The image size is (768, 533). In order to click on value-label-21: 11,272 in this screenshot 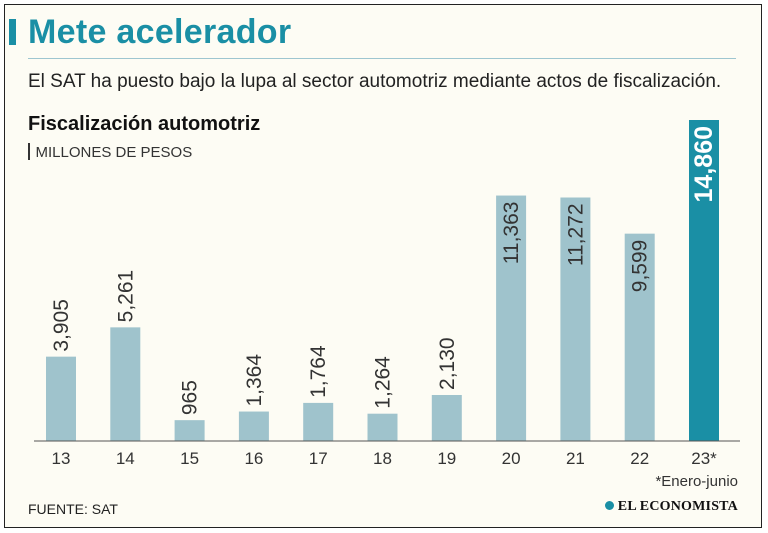, I will do `click(575, 235)`.